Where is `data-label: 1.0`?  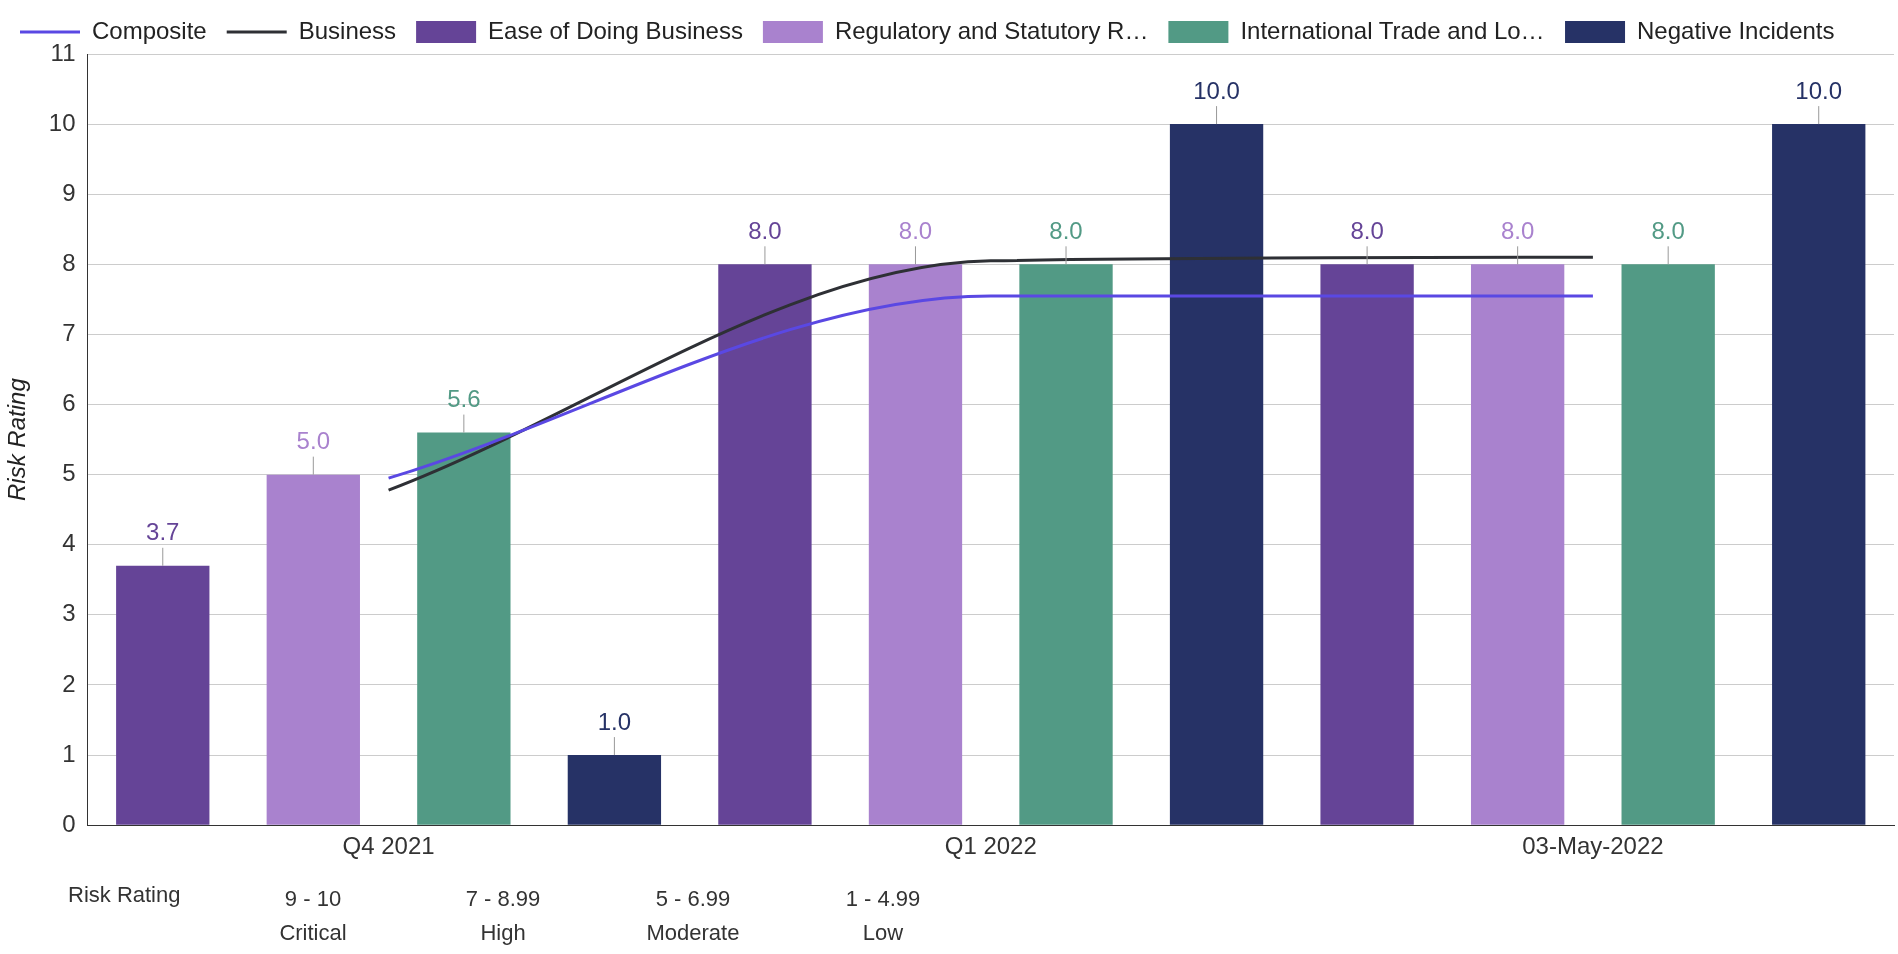
data-label: 1.0 is located at coordinates (614, 721).